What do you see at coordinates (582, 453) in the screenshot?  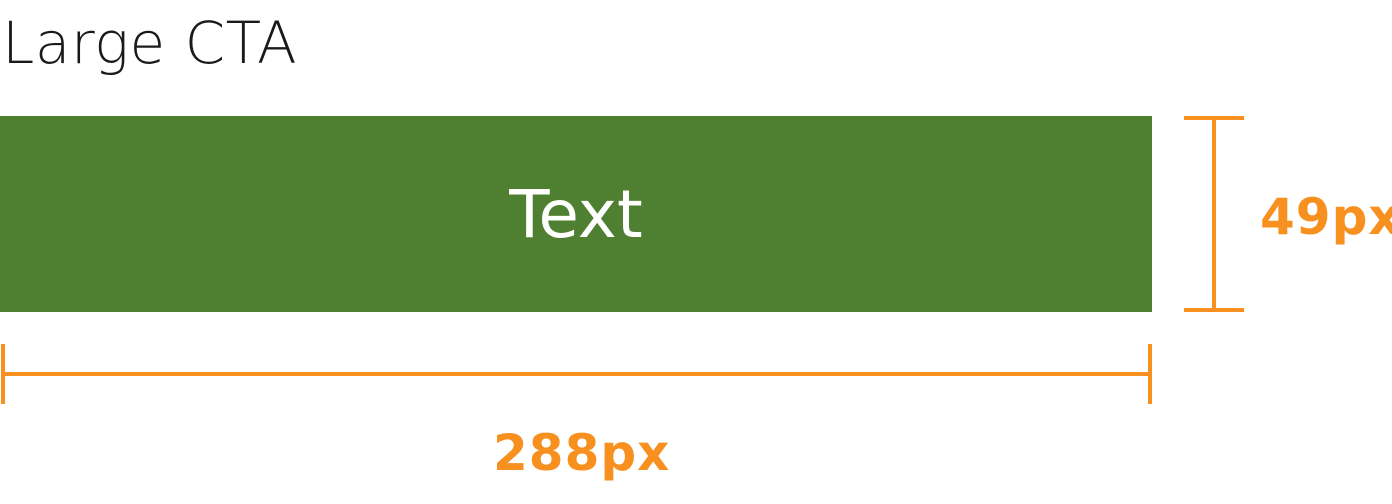 I see `width-dimension-label: 288px` at bounding box center [582, 453].